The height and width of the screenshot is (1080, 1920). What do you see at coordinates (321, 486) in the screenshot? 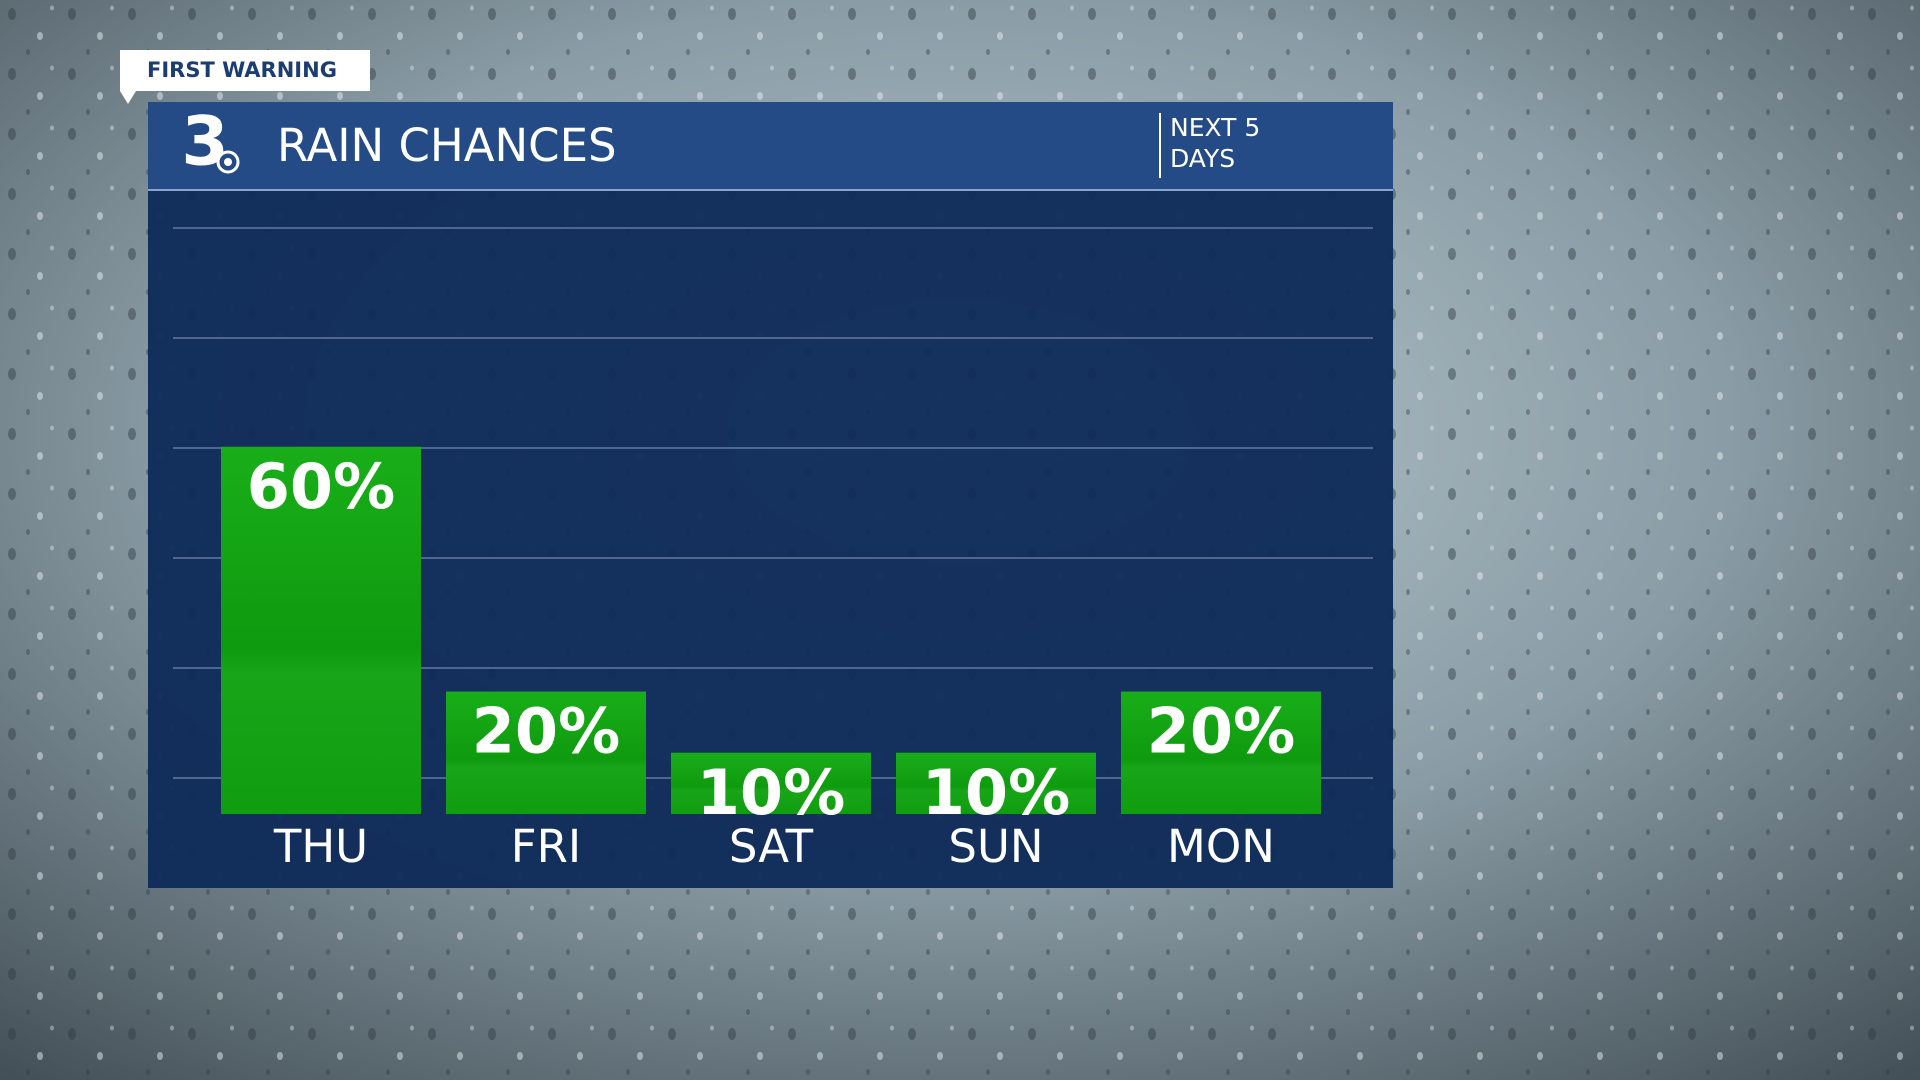
I see `value-label: 60%` at bounding box center [321, 486].